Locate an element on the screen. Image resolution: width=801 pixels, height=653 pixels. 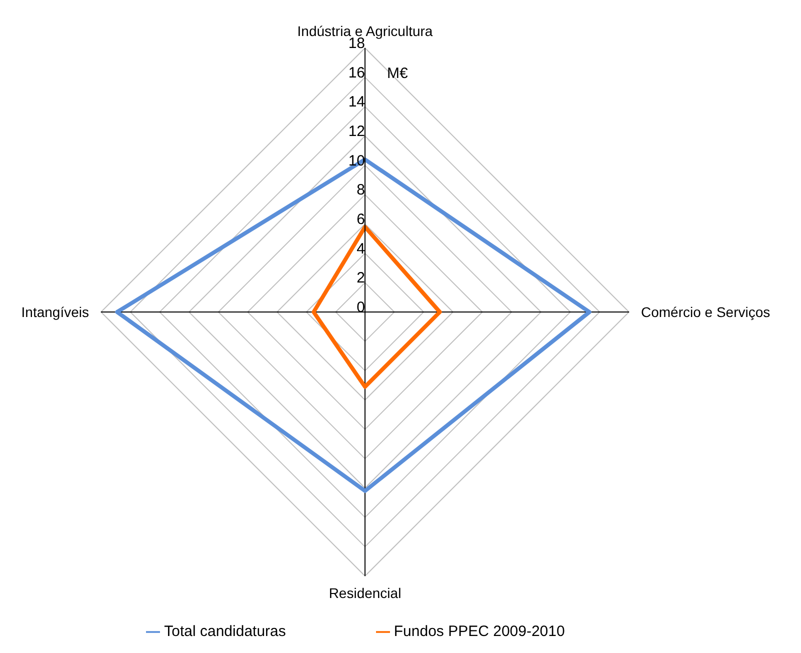
spoke-label: Intangíveis is located at coordinates (55, 312).